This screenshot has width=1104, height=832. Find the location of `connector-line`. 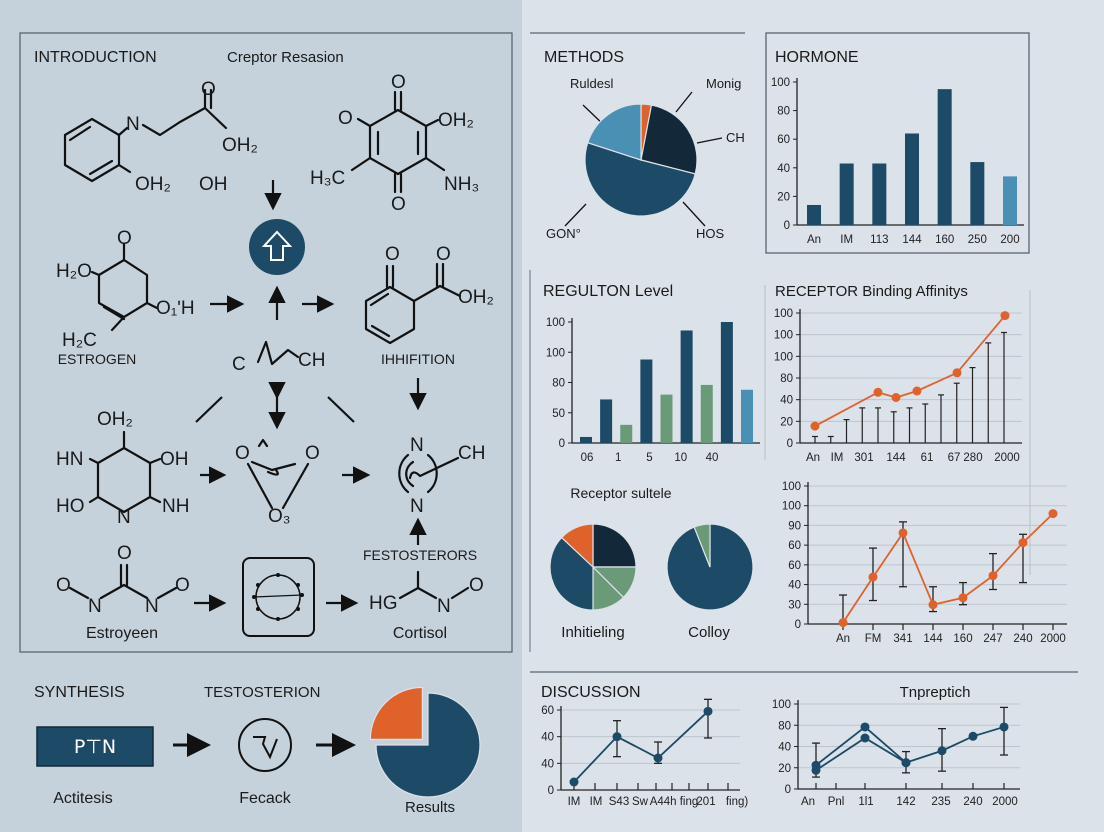

connector-line is located at coordinates (341, 409).